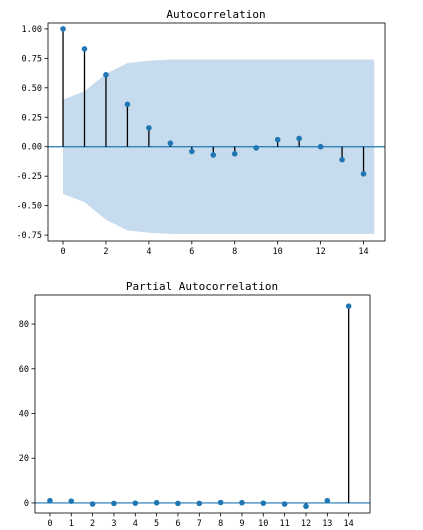 The image size is (423, 530). I want to click on x-tick-label: 3, so click(113, 524).